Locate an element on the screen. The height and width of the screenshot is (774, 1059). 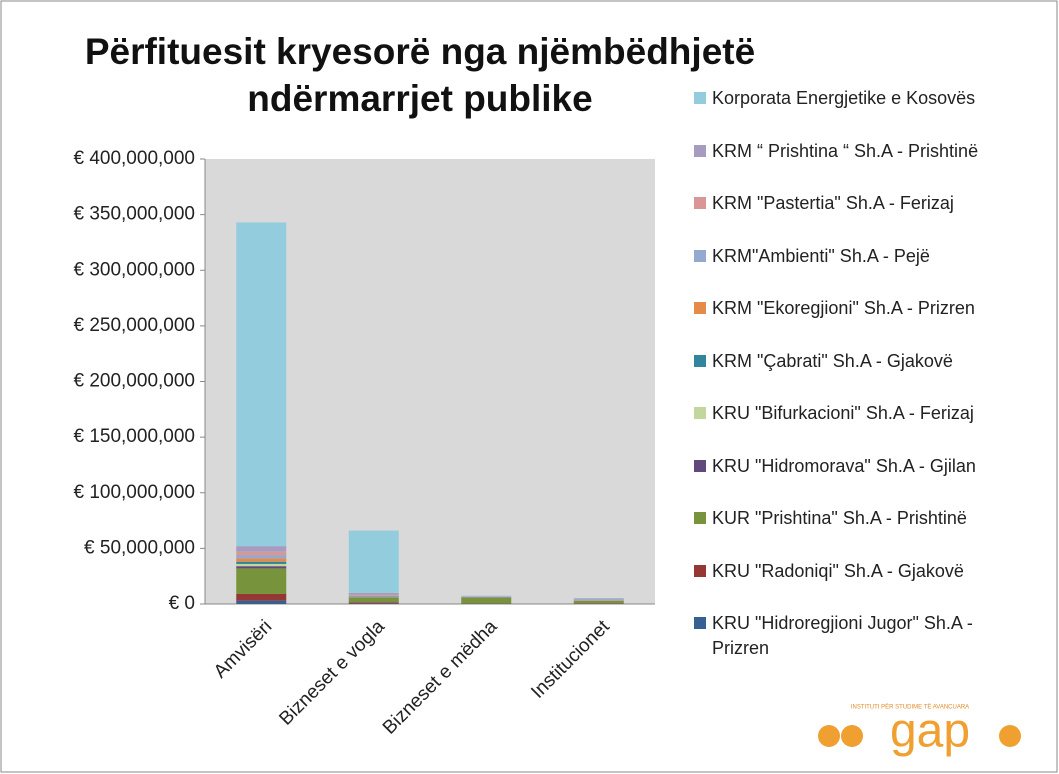
legend-entry: KRU "Hidroregjioni Jugor" Sh.A - Prizren is located at coordinates (859, 636).